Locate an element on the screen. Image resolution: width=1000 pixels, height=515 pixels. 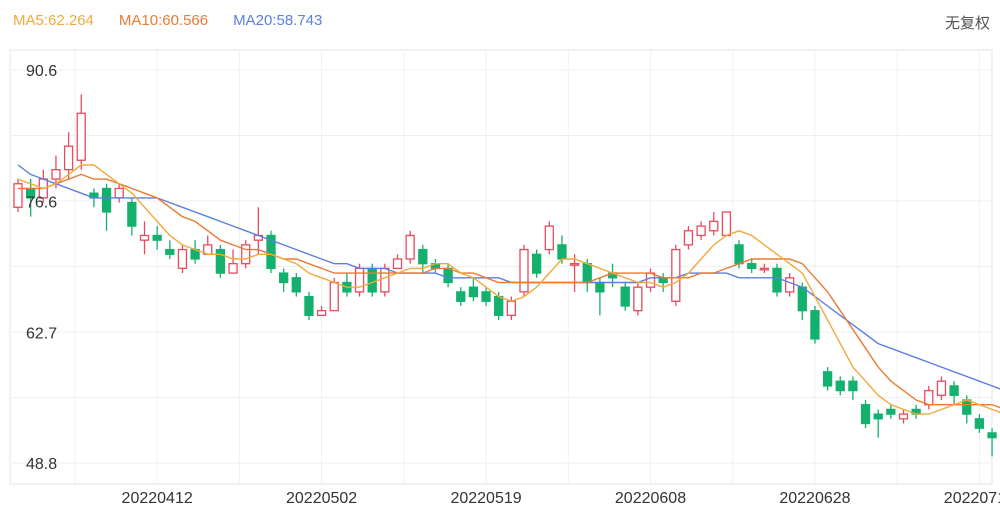
x-tick-label: 20220718 is located at coordinates (972, 498).